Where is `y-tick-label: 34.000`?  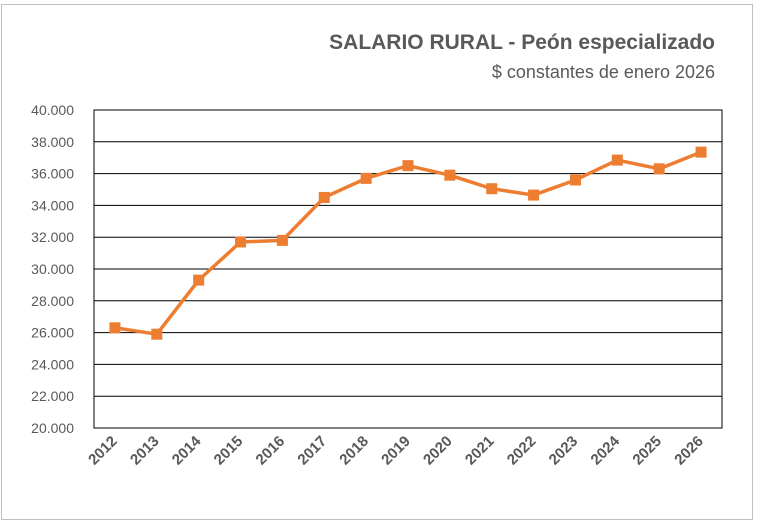 y-tick-label: 34.000 is located at coordinates (52, 205).